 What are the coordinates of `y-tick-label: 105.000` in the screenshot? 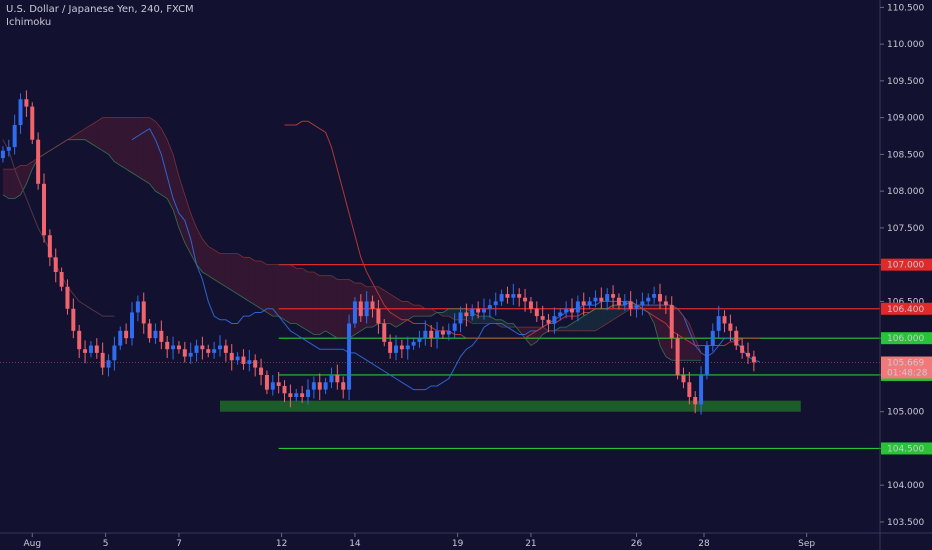 It's located at (905, 413).